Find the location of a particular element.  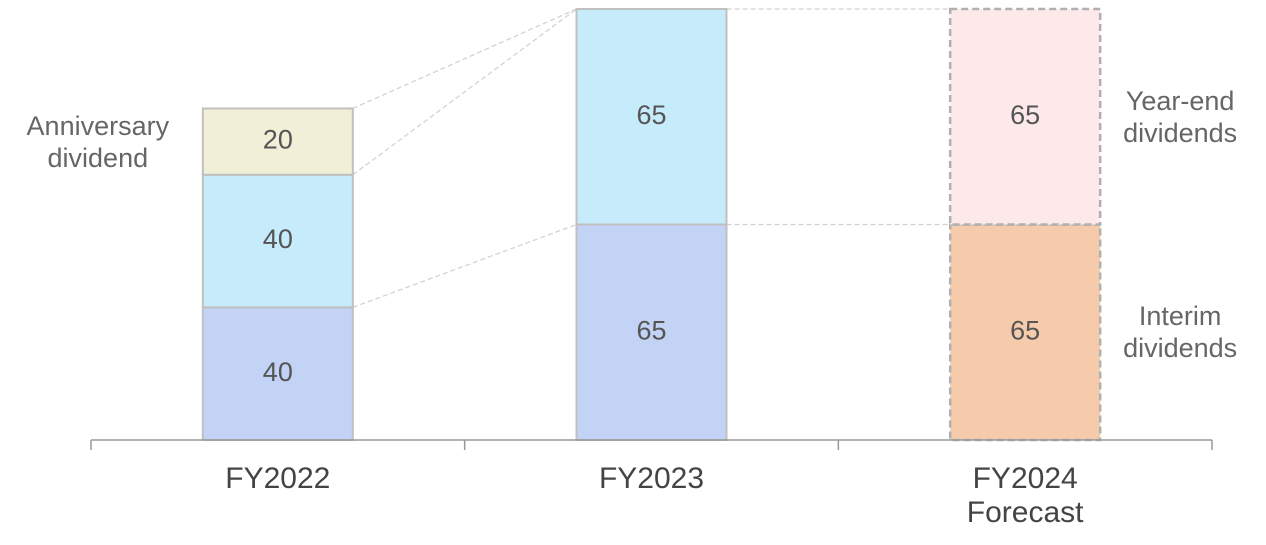

series-label: Anniversary dividend is located at coordinates (98, 141).